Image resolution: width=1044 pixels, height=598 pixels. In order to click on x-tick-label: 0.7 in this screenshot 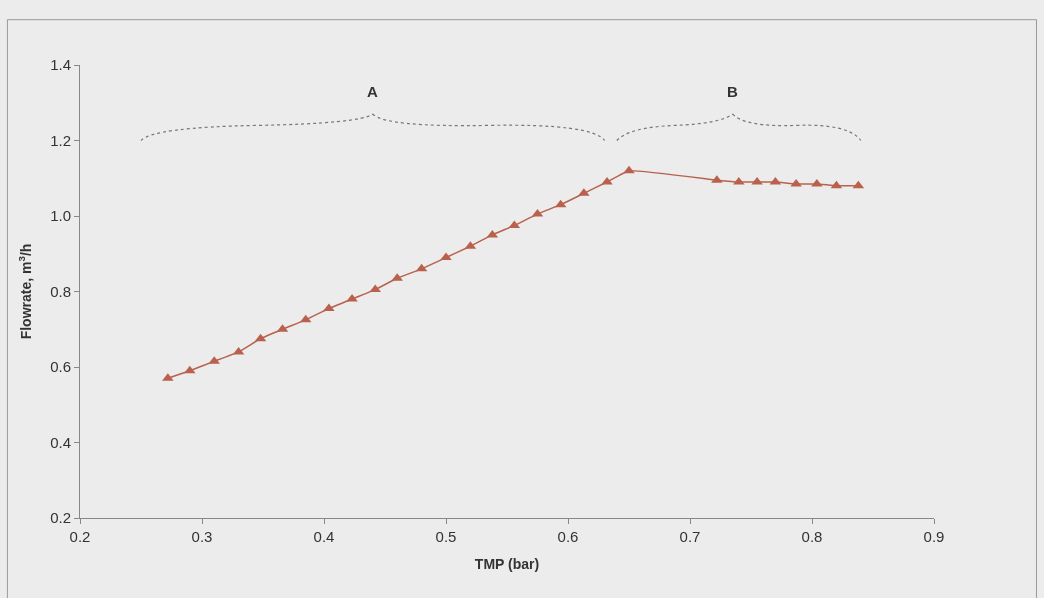, I will do `click(690, 536)`.